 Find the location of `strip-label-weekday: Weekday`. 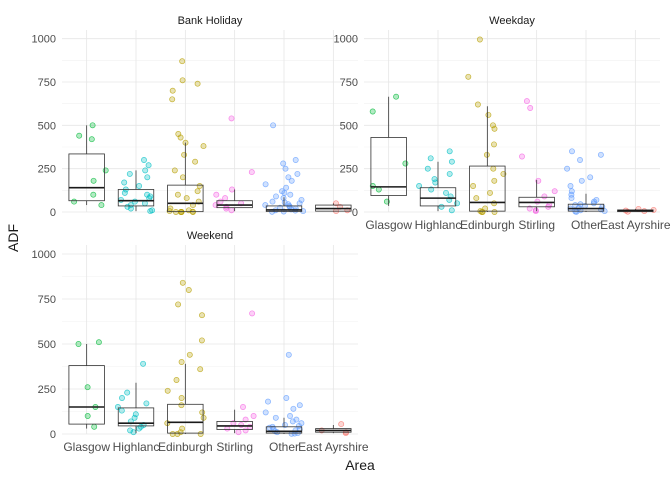

strip-label-weekday: Weekday is located at coordinates (512, 21).